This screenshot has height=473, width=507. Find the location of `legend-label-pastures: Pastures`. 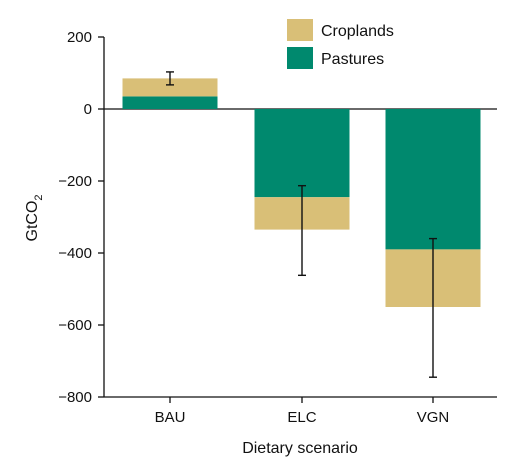

legend-label-pastures: Pastures is located at coordinates (352, 59).